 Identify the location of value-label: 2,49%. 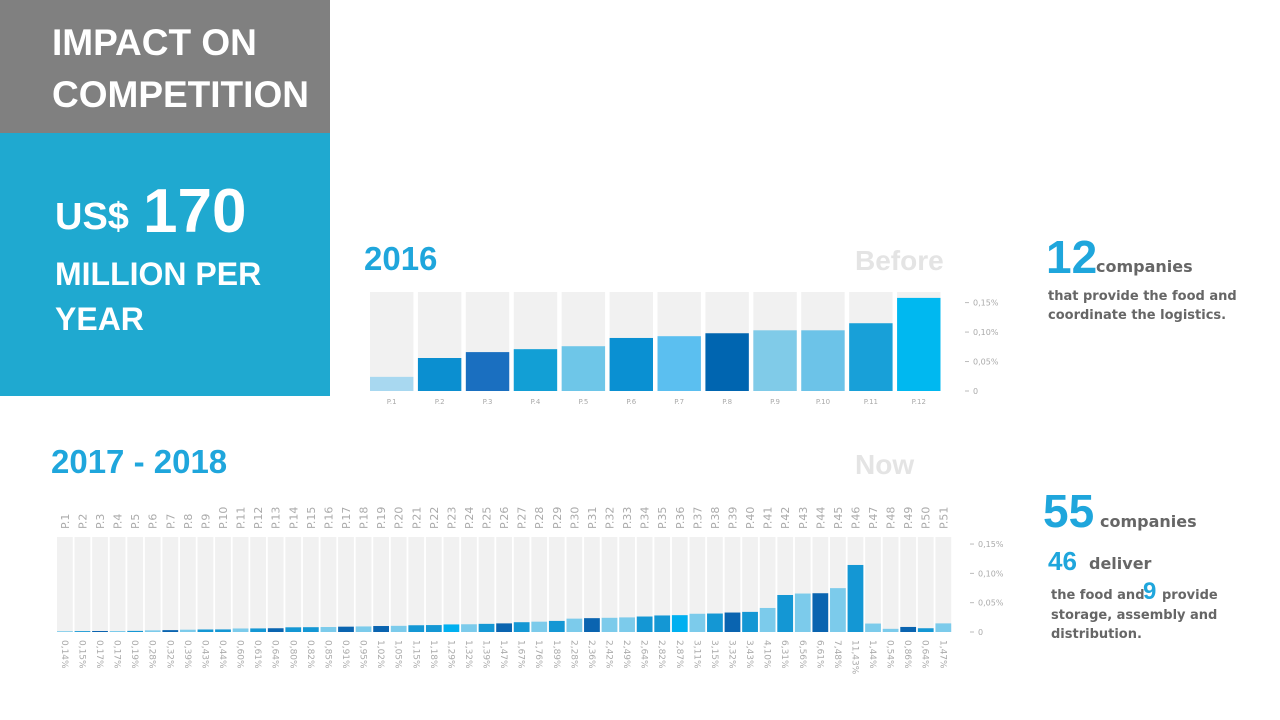
(626, 654).